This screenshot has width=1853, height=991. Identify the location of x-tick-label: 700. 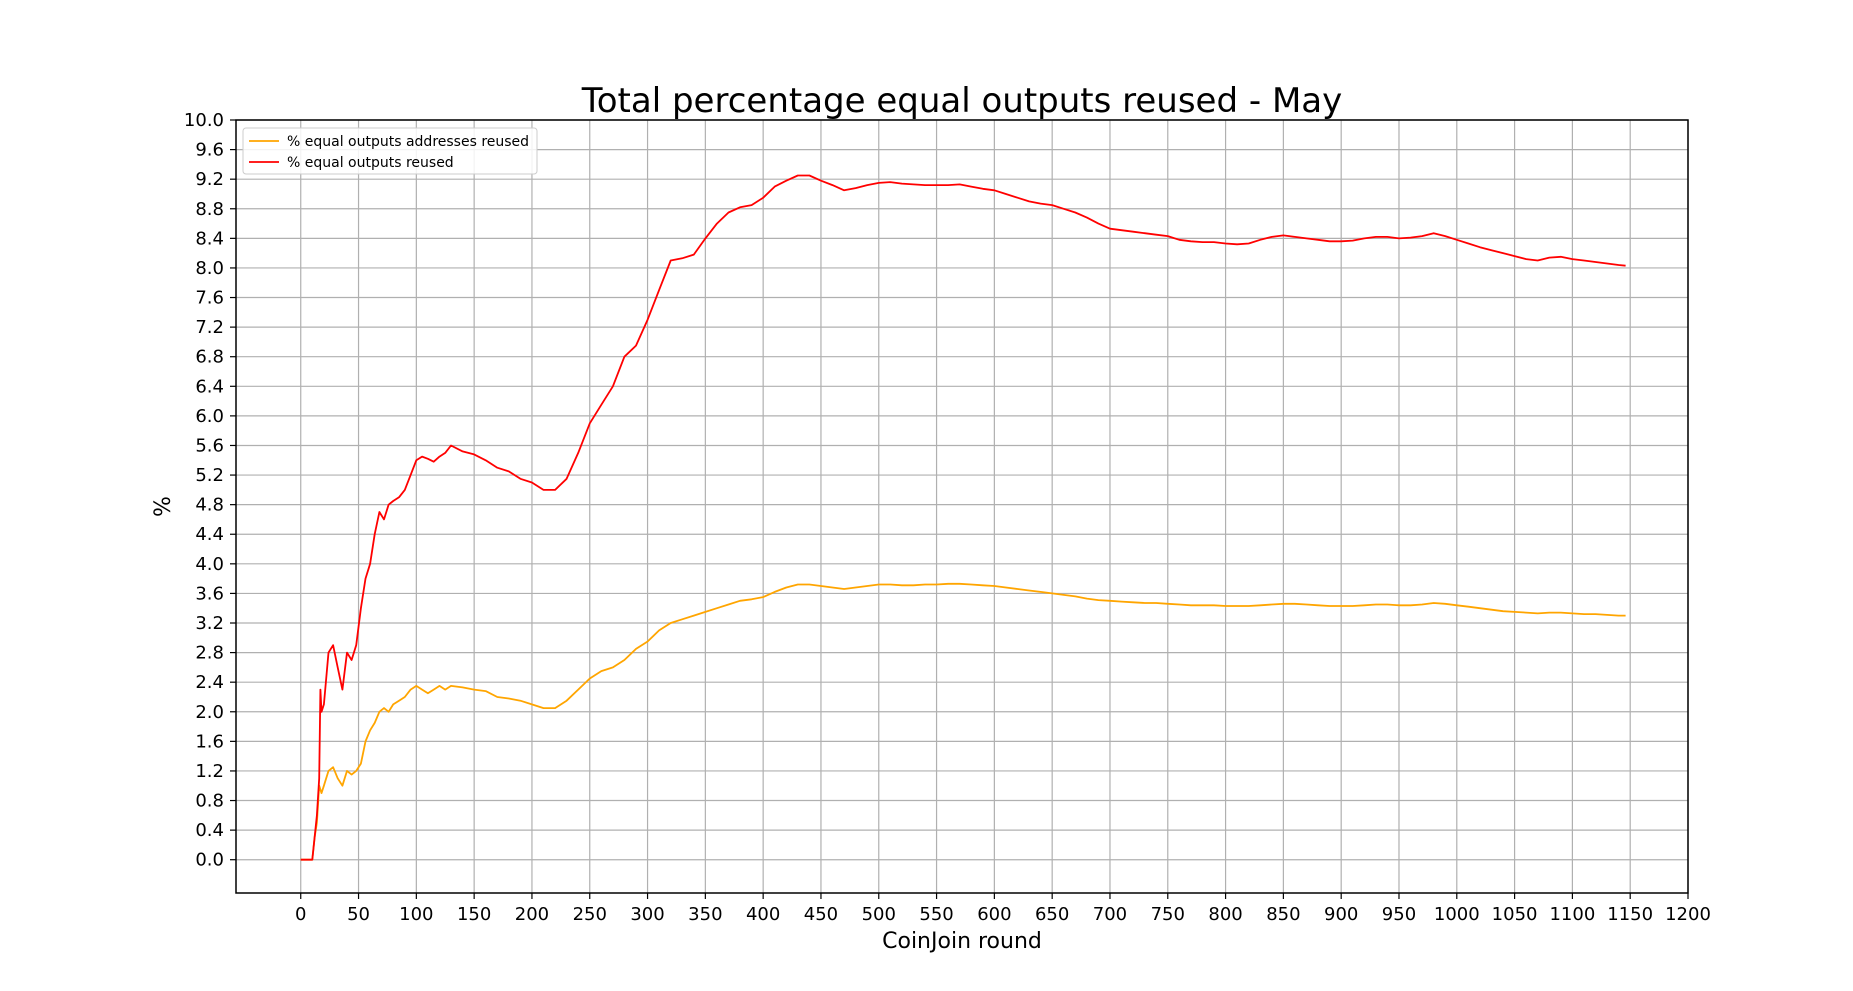
(1110, 914).